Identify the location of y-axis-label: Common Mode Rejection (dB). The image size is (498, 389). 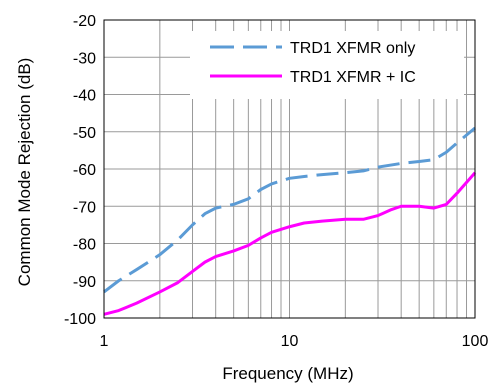
(24, 172).